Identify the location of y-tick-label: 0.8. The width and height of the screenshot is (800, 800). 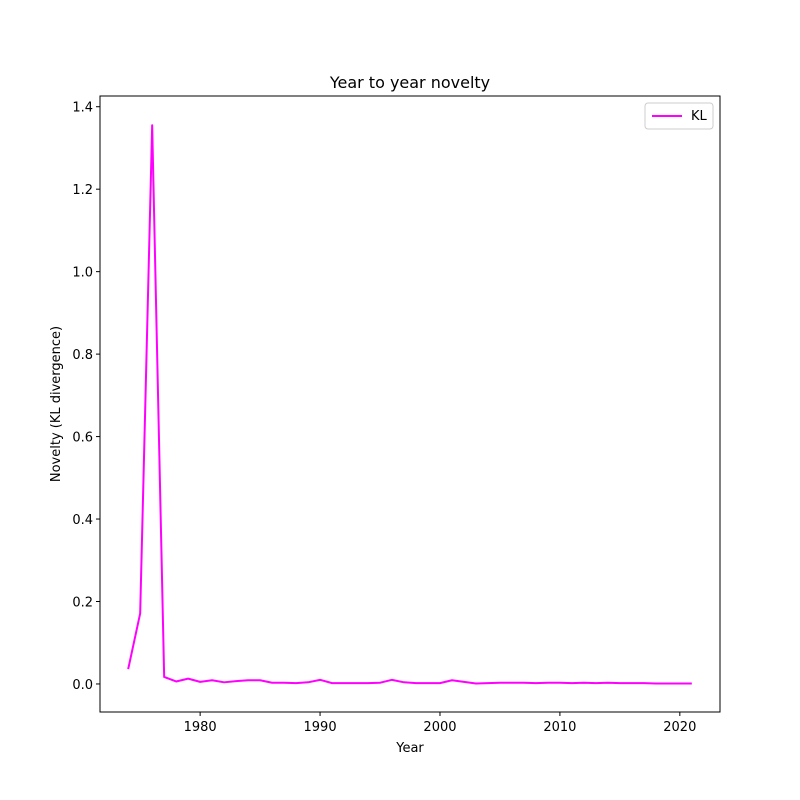
(82, 355).